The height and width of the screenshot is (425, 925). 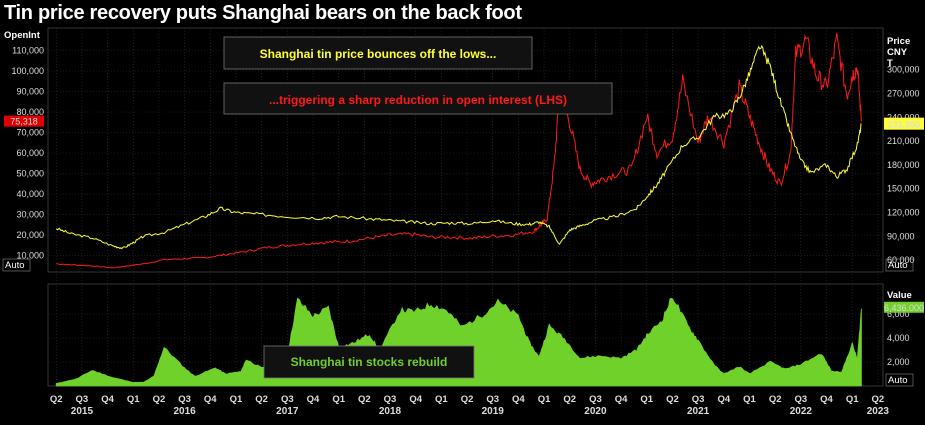 What do you see at coordinates (30, 133) in the screenshot?
I see `left-tick-label: 70,000` at bounding box center [30, 133].